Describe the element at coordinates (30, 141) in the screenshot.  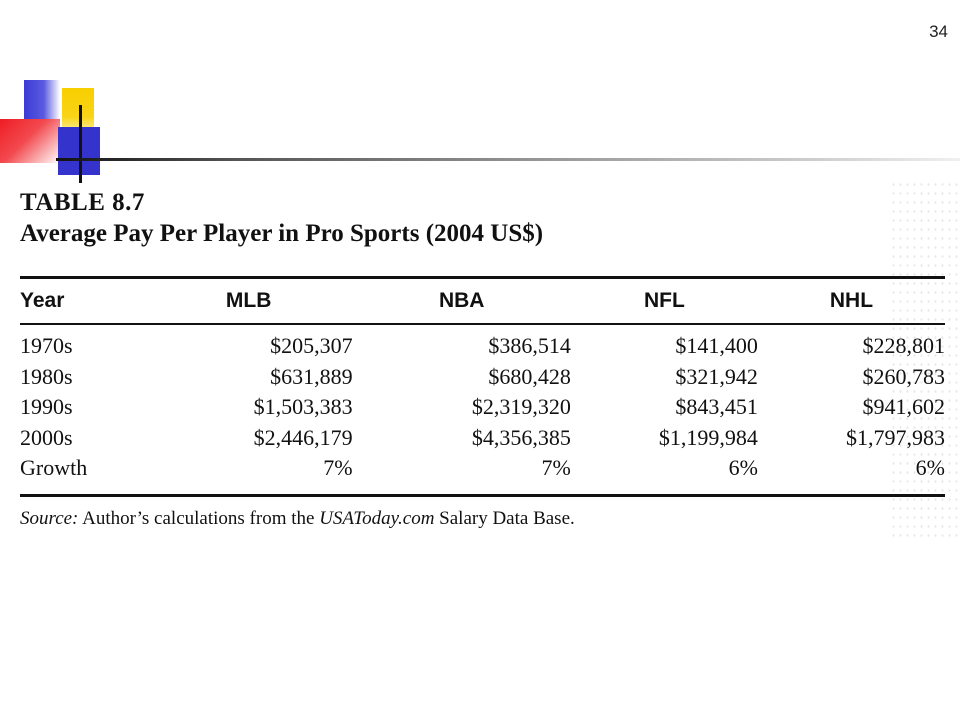
I see `decorative-red-square` at that location.